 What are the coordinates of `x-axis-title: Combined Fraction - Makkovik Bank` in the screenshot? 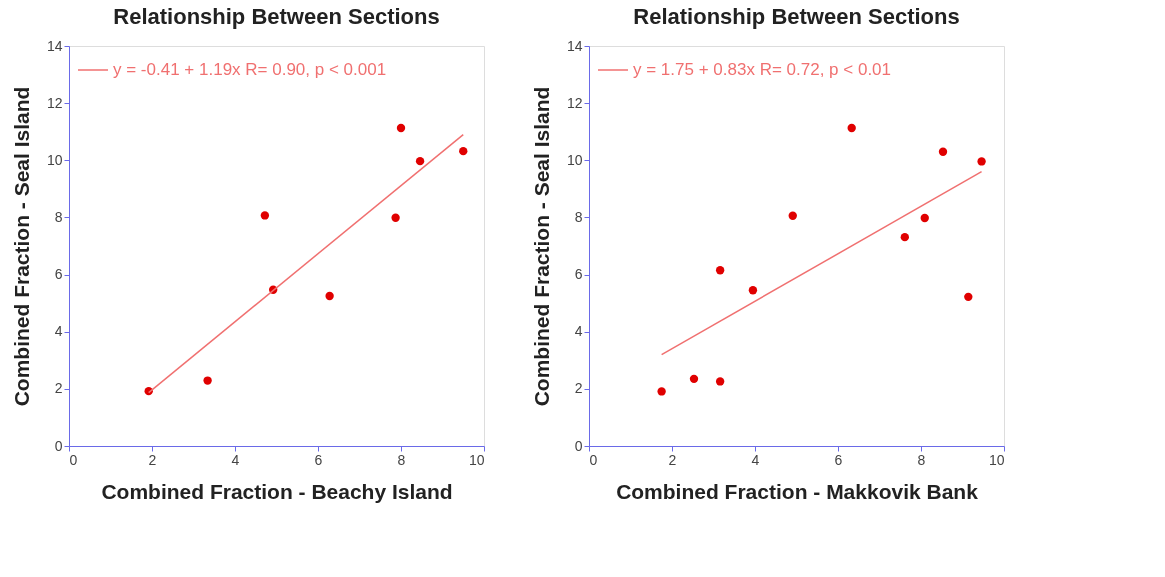 It's located at (797, 491).